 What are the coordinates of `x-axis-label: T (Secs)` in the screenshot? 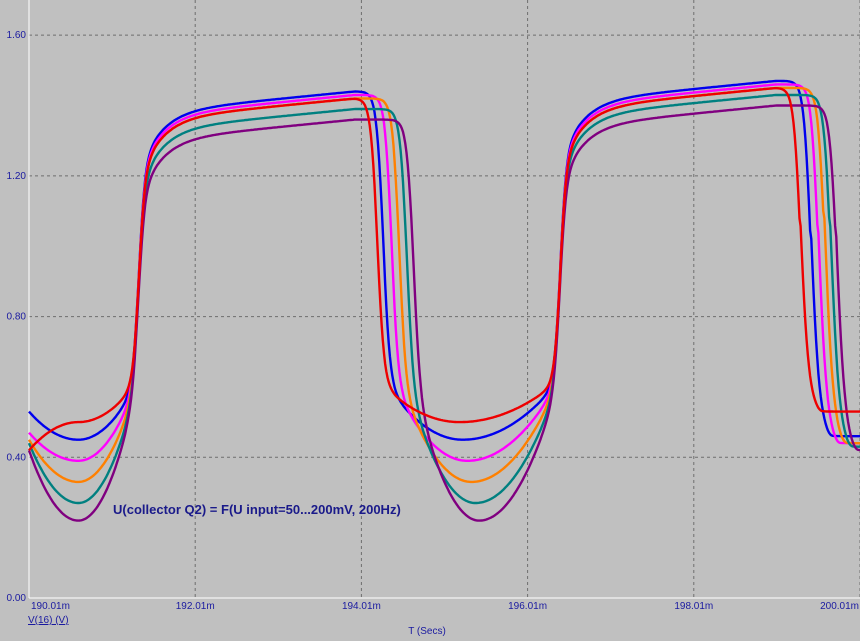 It's located at (427, 631).